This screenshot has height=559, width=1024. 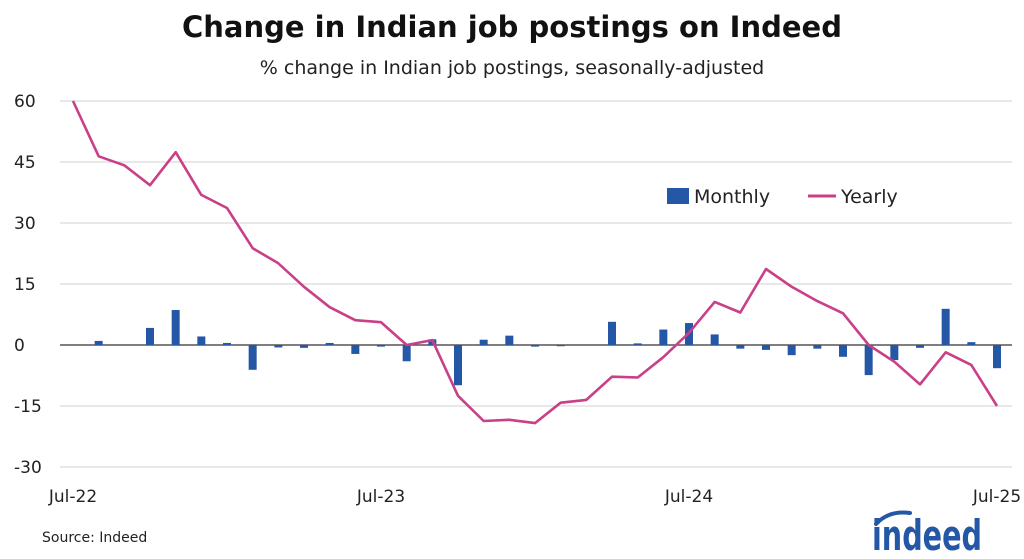 What do you see at coordinates (25, 285) in the screenshot?
I see `y-tick-label: 15` at bounding box center [25, 285].